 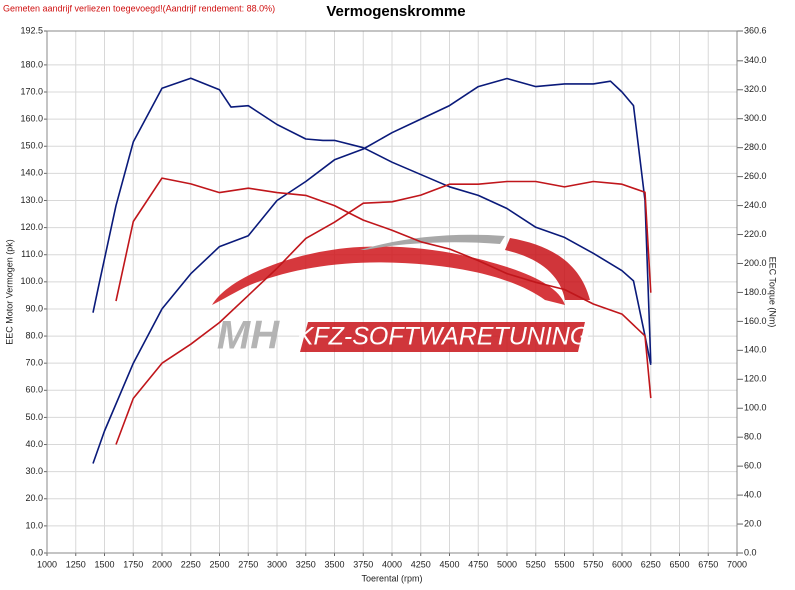 What do you see at coordinates (507, 564) in the screenshot?
I see `x-tick-label: 5000` at bounding box center [507, 564].